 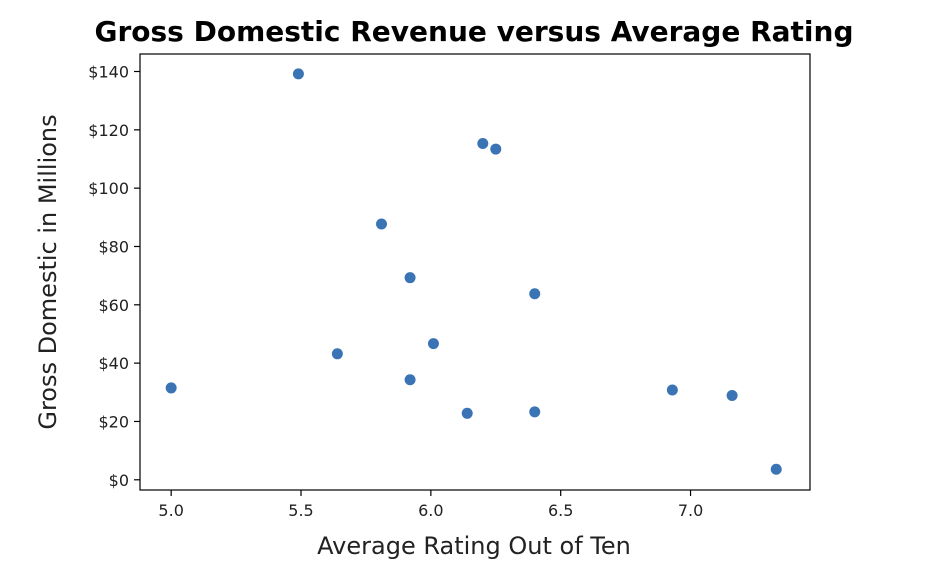 I want to click on y-tick-label: $0, so click(x=119, y=480).